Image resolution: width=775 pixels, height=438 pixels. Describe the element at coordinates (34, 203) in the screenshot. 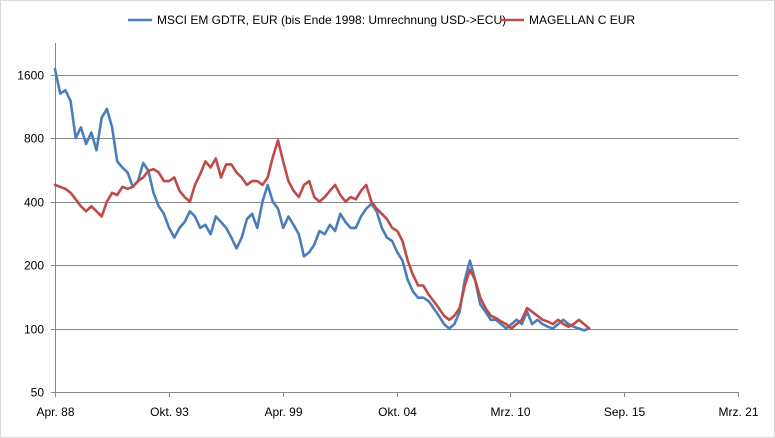

I see `y-tick-label: 400` at that location.